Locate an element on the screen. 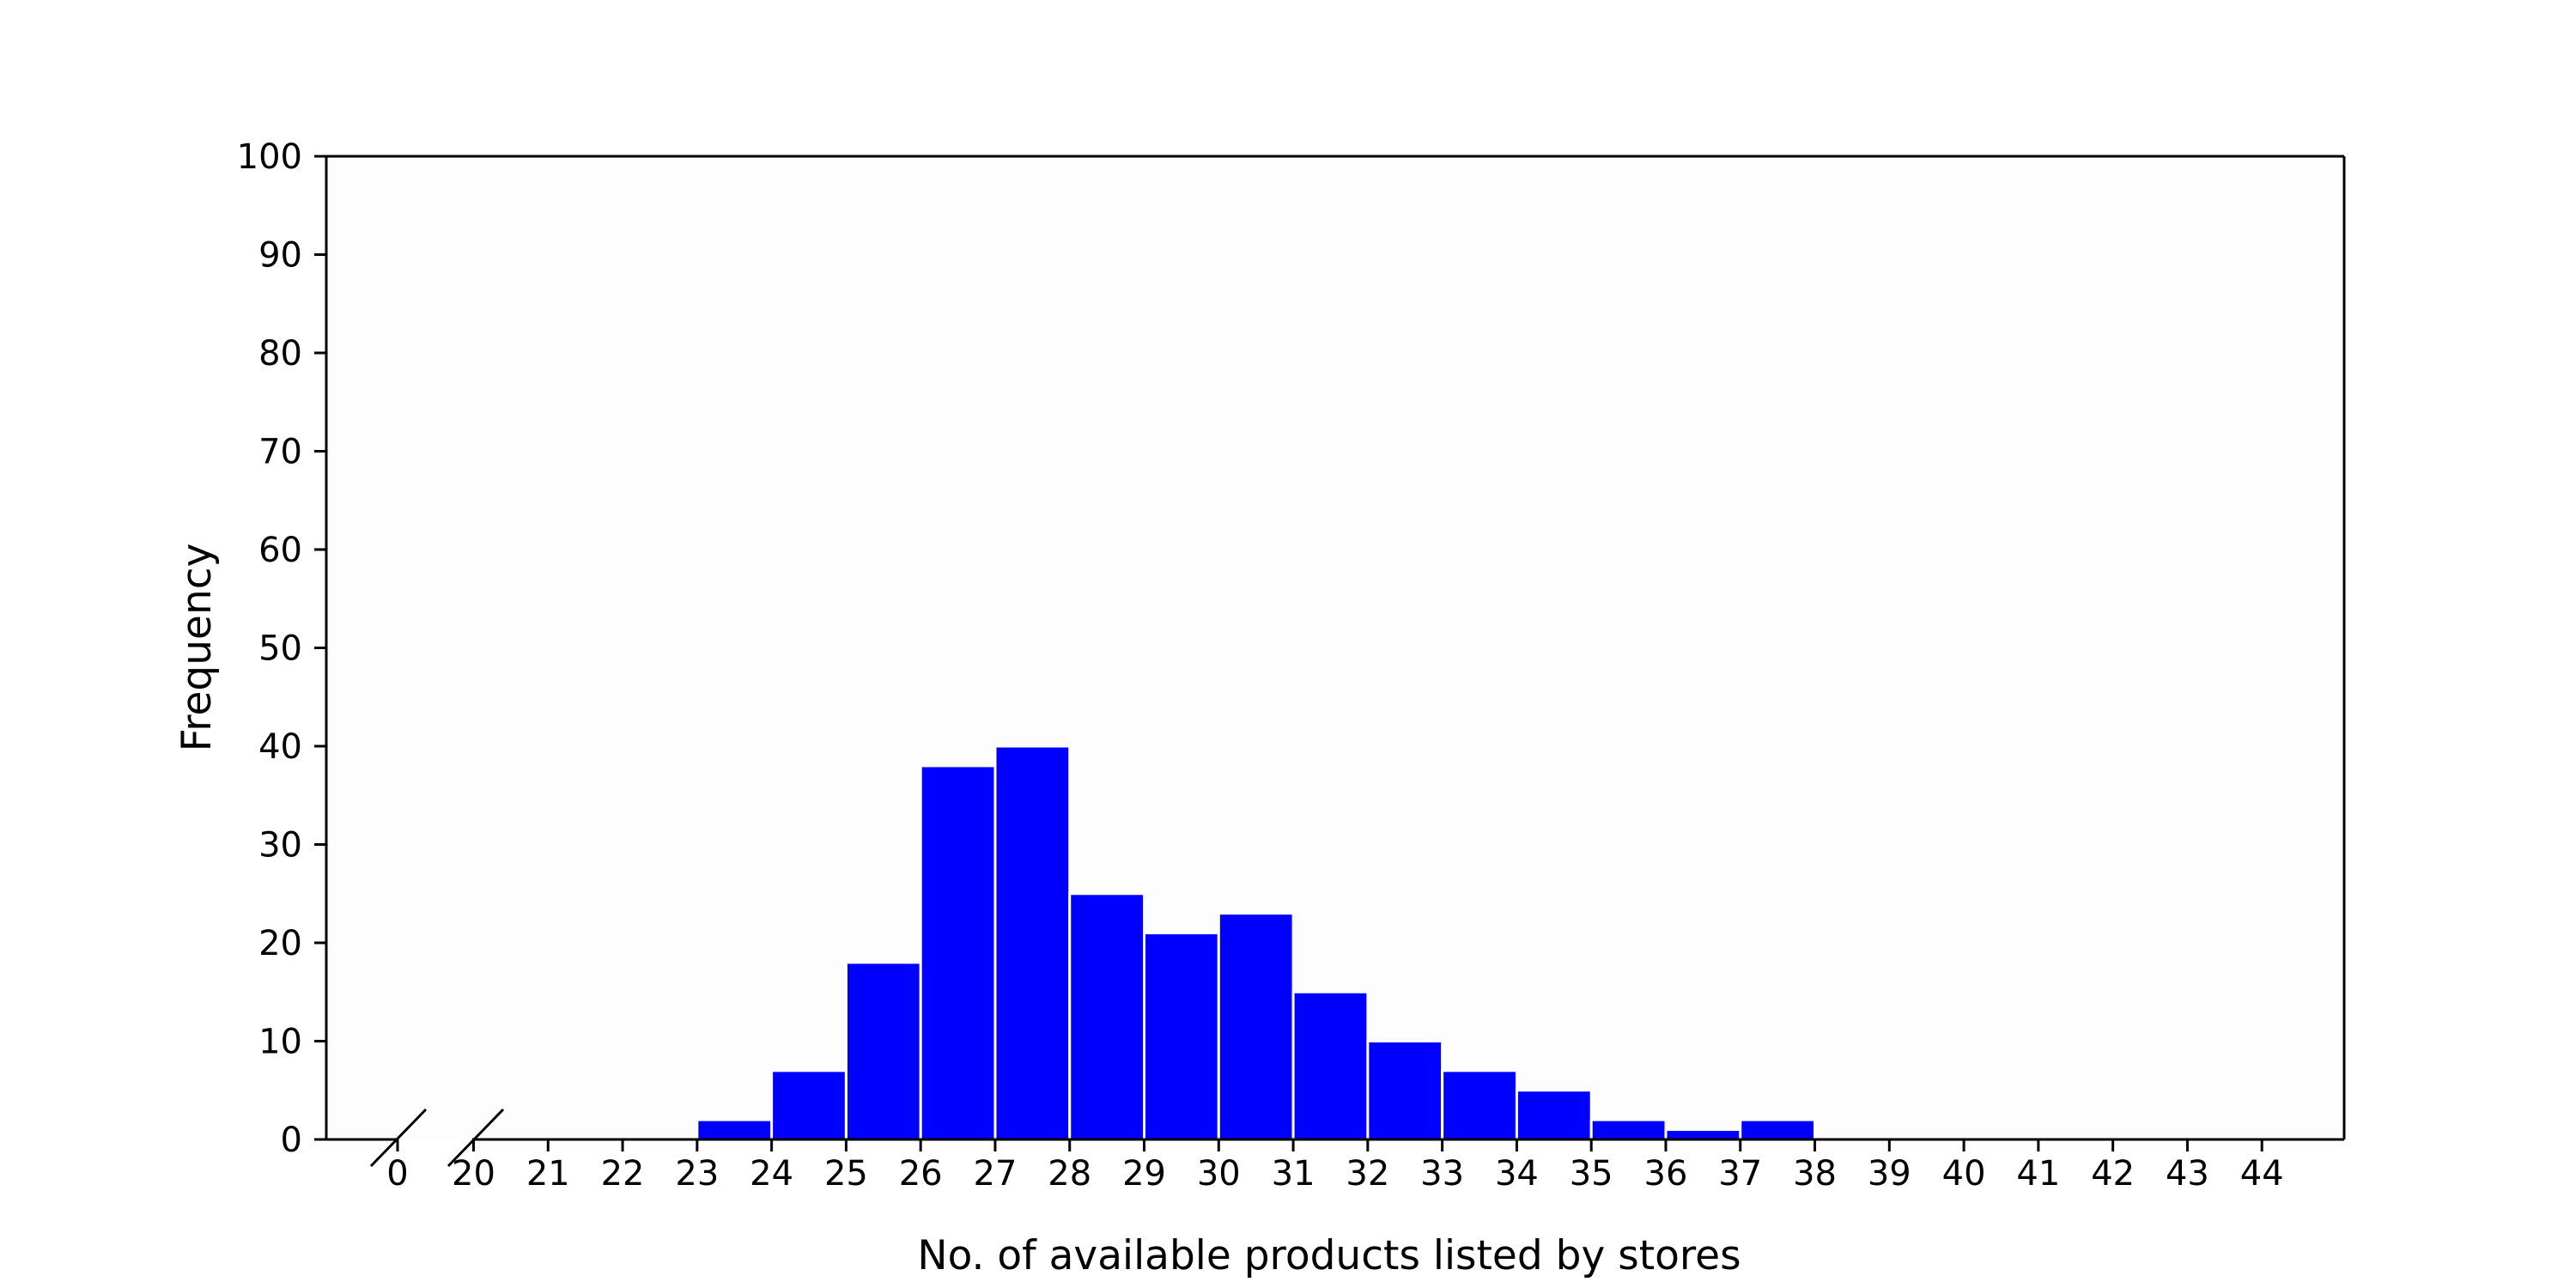  x-tick-label: 31 is located at coordinates (1294, 1174).